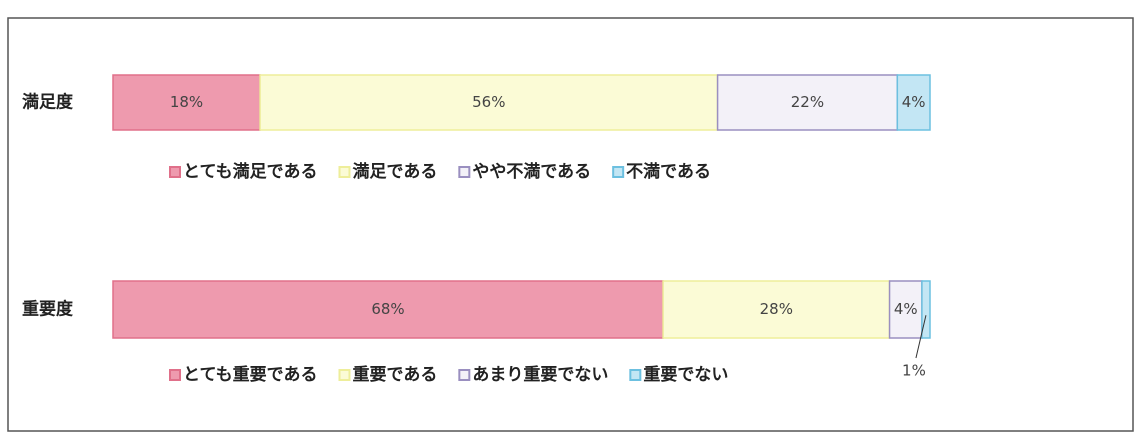 This screenshot has width=1142, height=434. I want to click on legend-label: とても重要である, so click(250, 374).